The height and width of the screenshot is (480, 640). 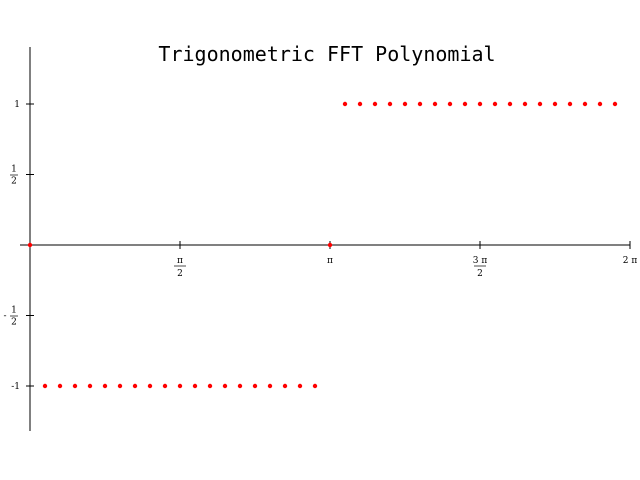 I want to click on x-tick-label-numerator: 3 π, so click(x=480, y=261).